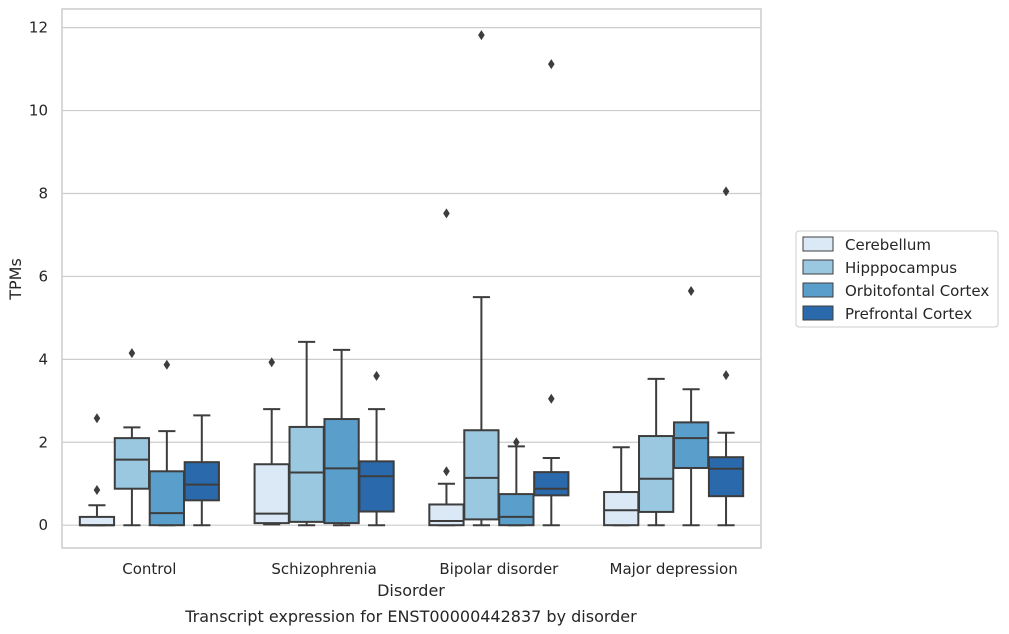  What do you see at coordinates (43, 442) in the screenshot?
I see `y-tick-label: 2` at bounding box center [43, 442].